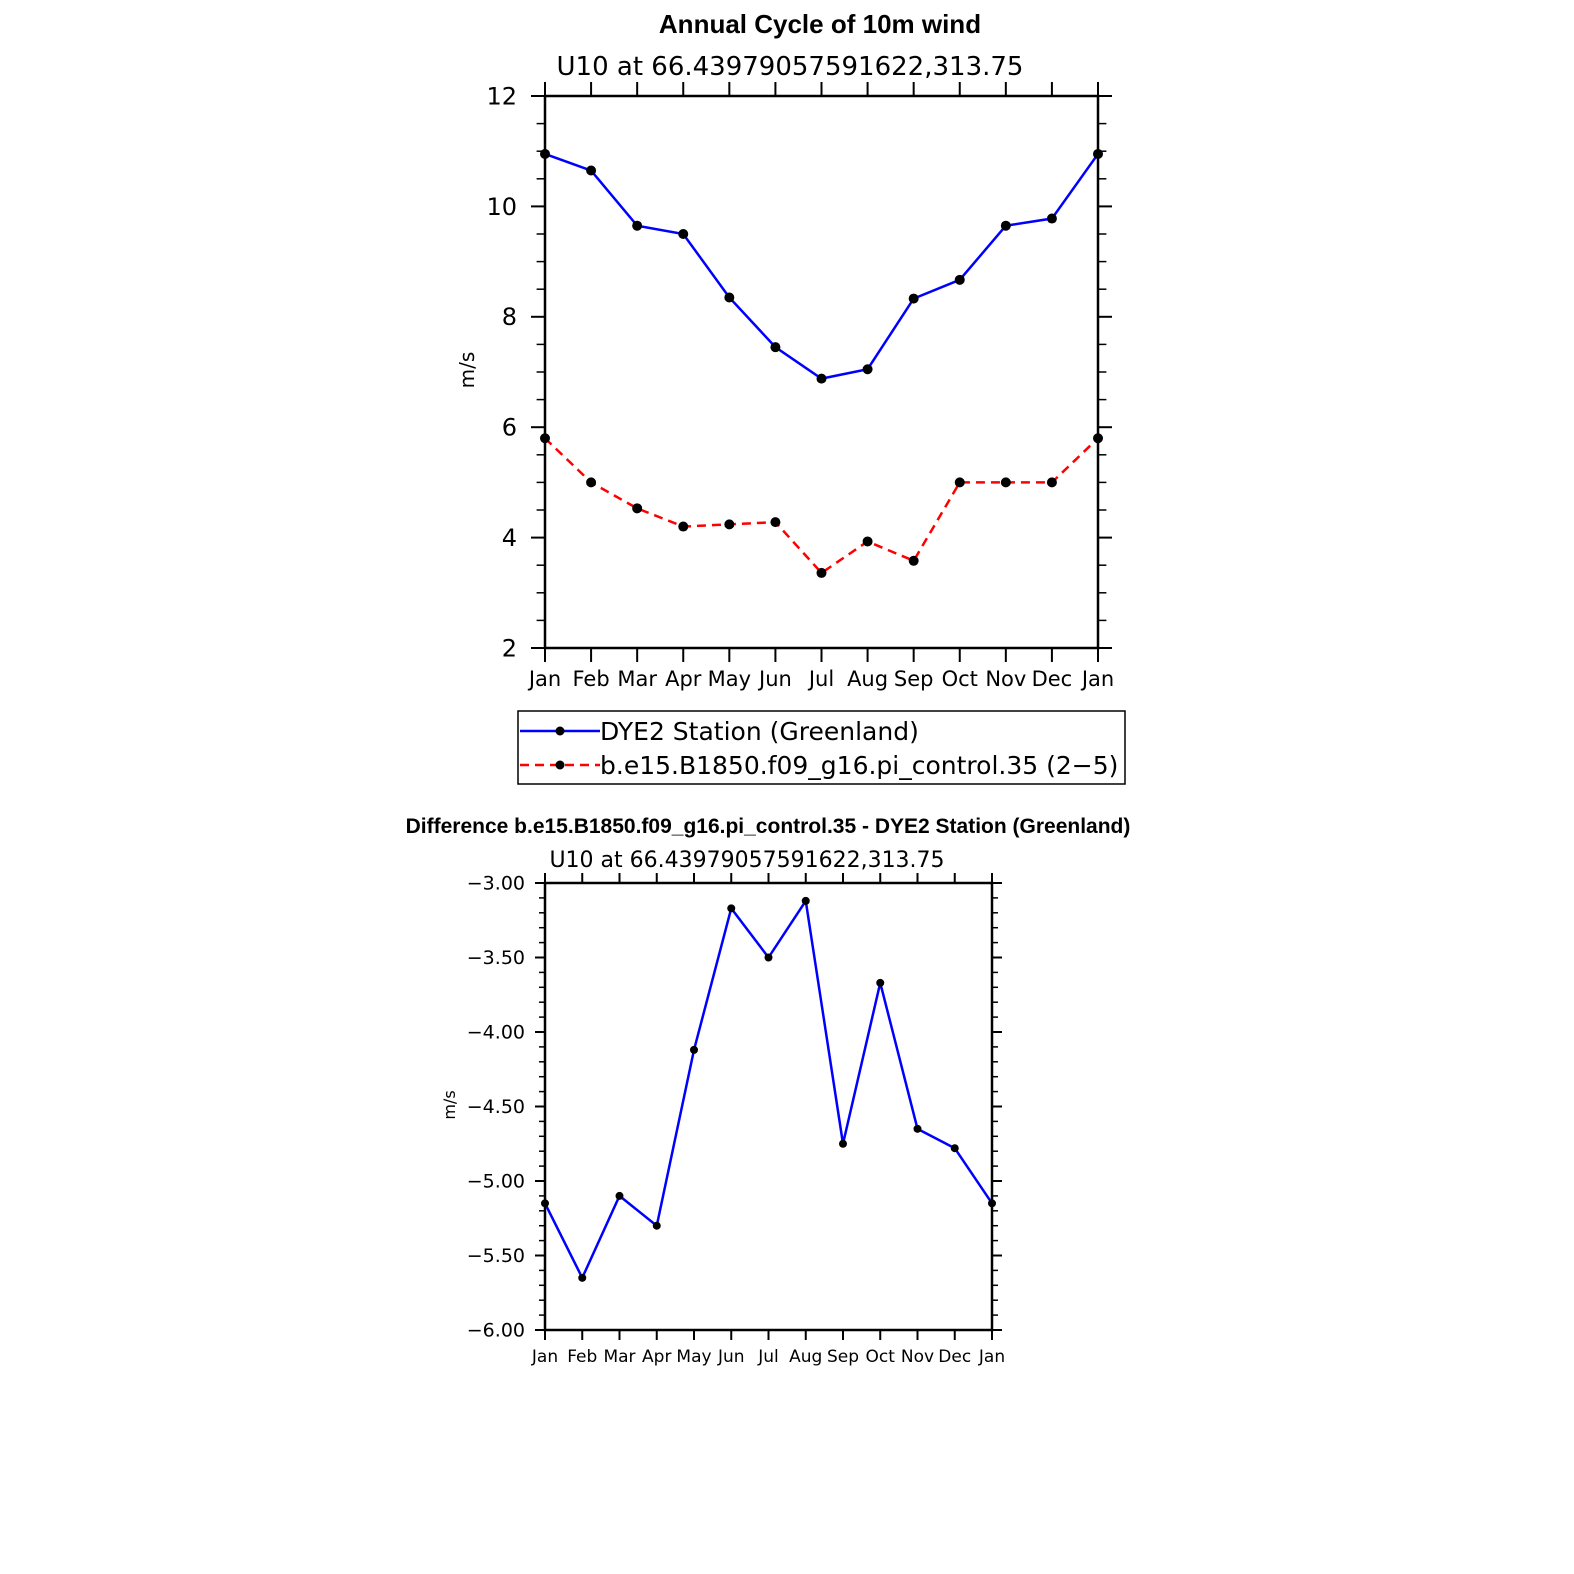  I want to click on chart1-x-tick-label: Sep, so click(914, 679).